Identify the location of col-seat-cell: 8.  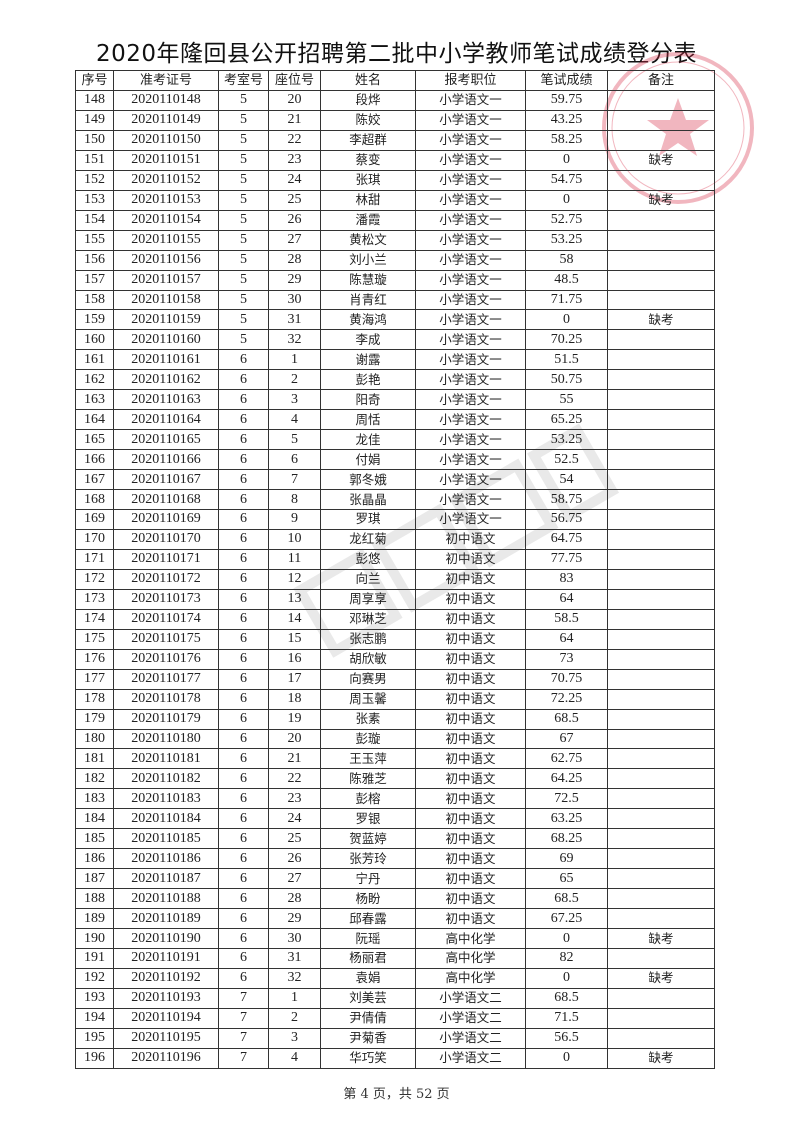
(294, 500).